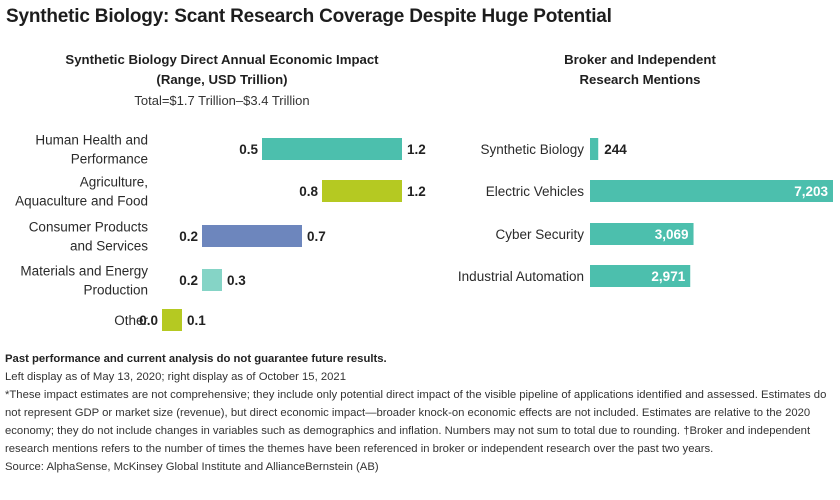 Image resolution: width=840 pixels, height=500 pixels. What do you see at coordinates (114, 182) in the screenshot?
I see `category-label: Agriculture,` at bounding box center [114, 182].